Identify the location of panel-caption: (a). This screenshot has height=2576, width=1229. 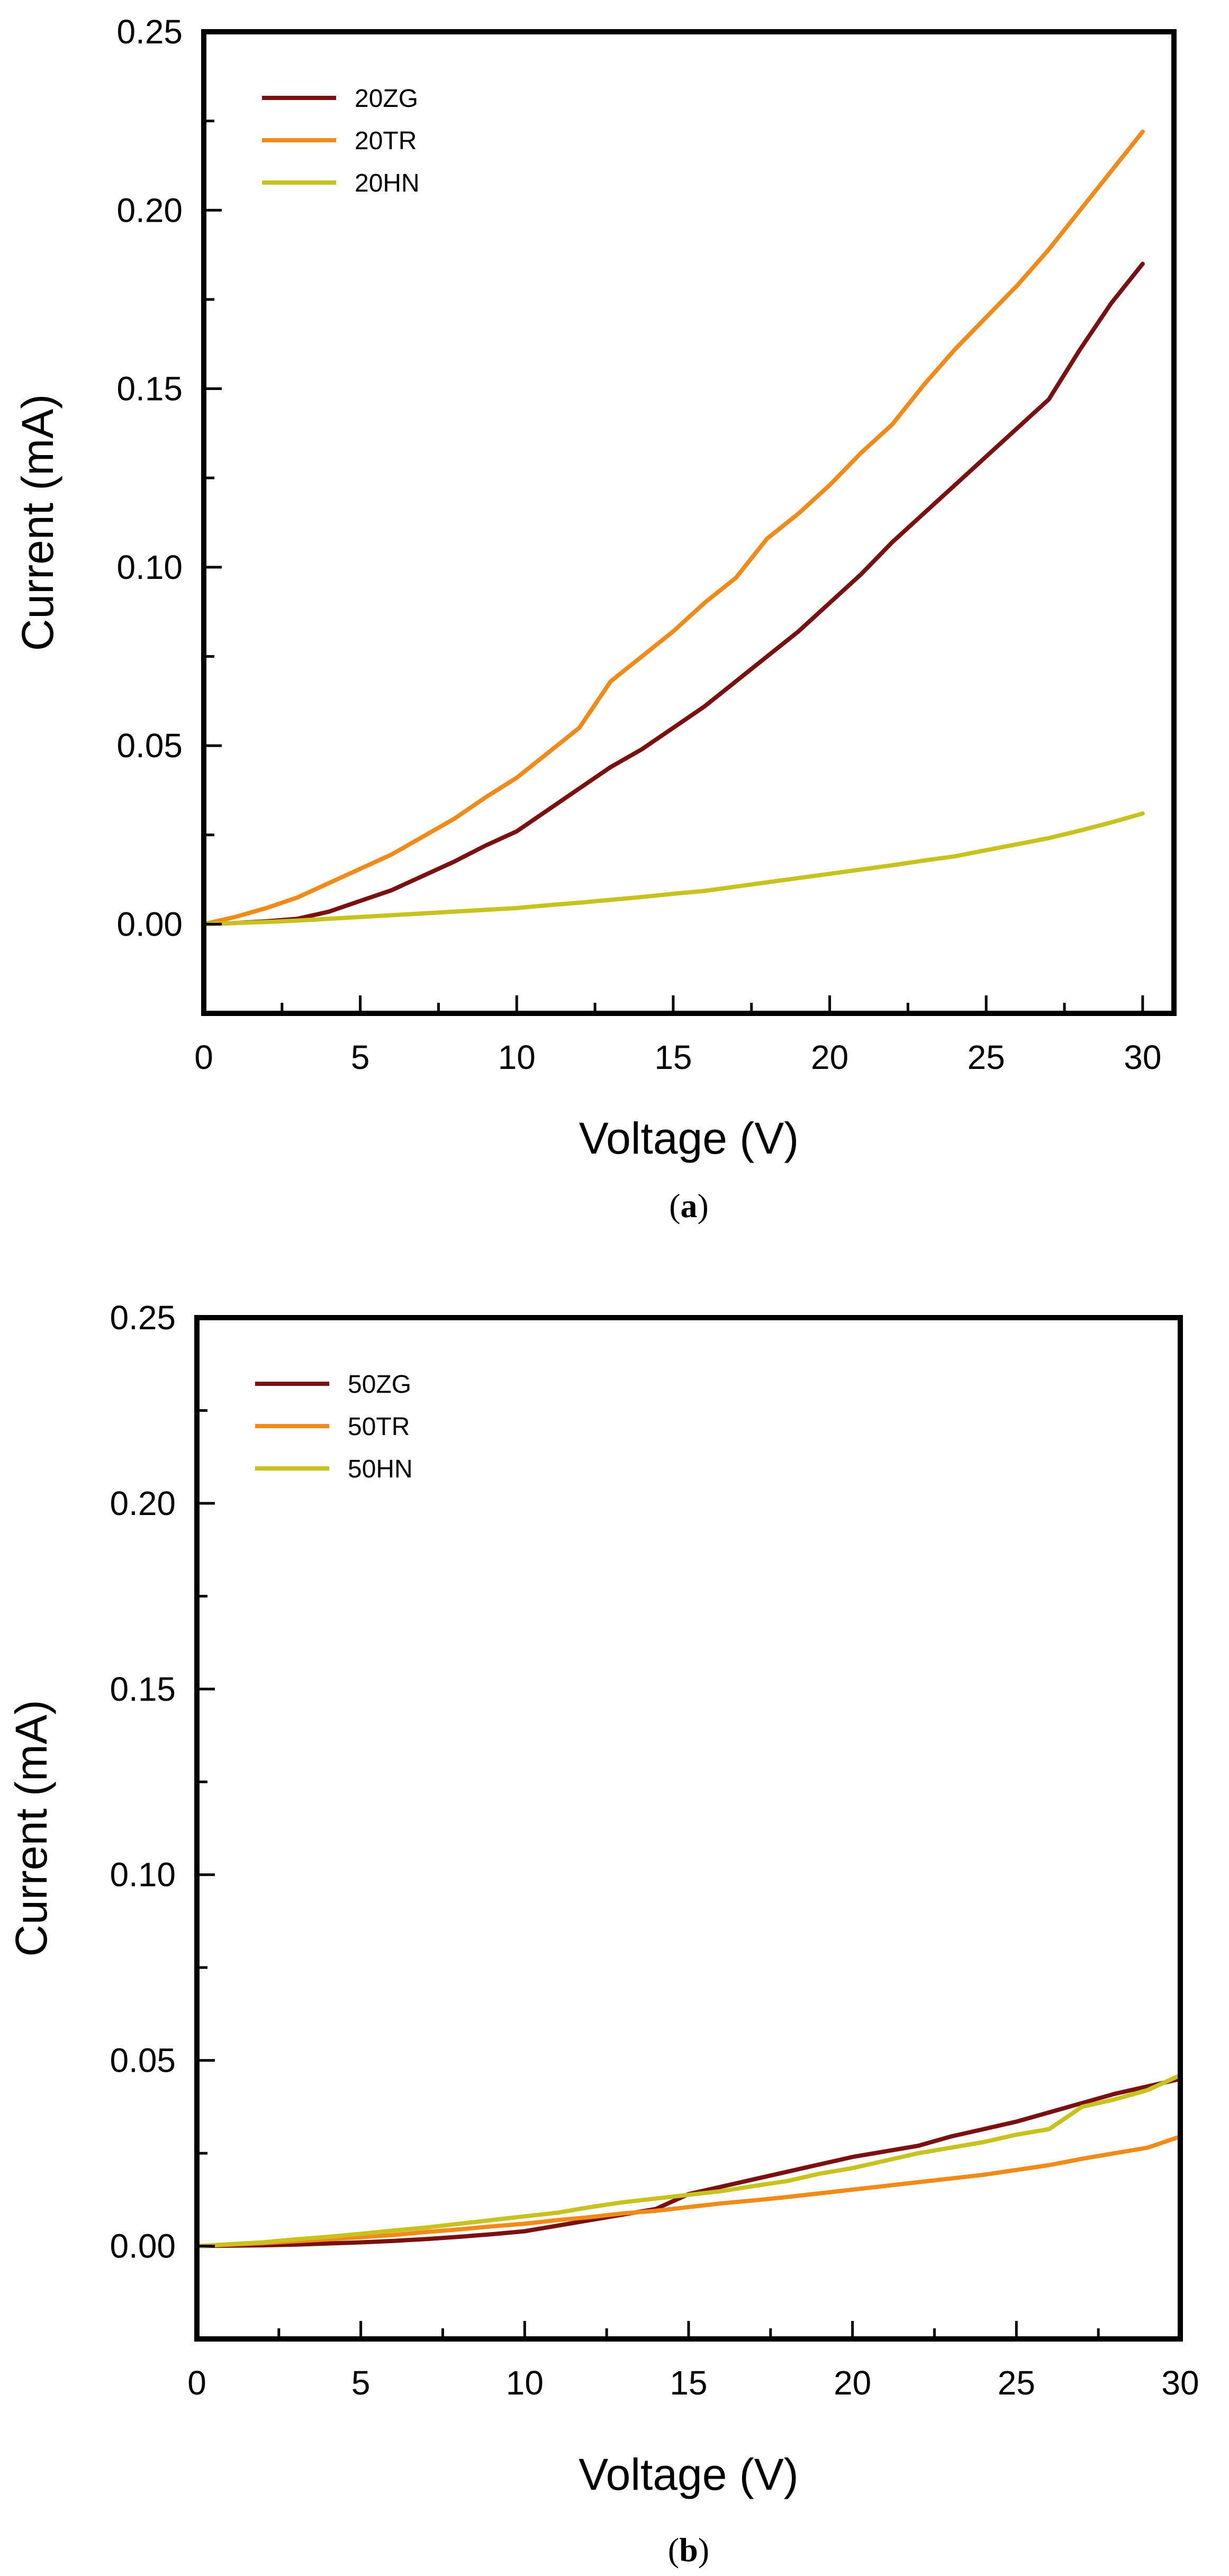
(689, 1205).